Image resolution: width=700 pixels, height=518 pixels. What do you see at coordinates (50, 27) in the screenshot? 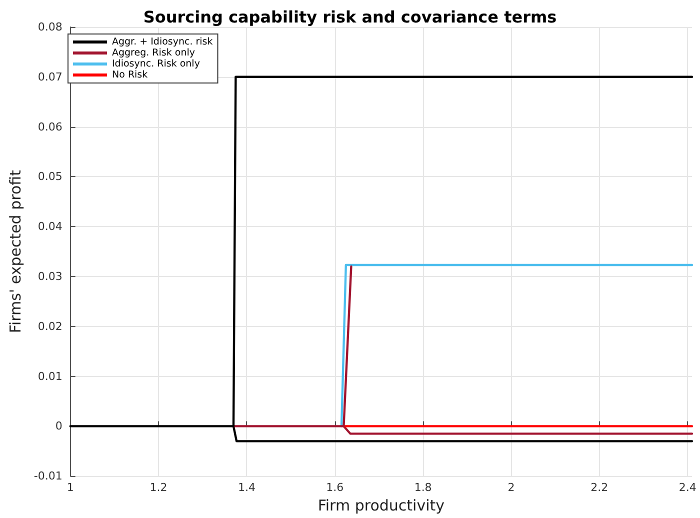
I see `y-tick-label: 0.08` at bounding box center [50, 27].